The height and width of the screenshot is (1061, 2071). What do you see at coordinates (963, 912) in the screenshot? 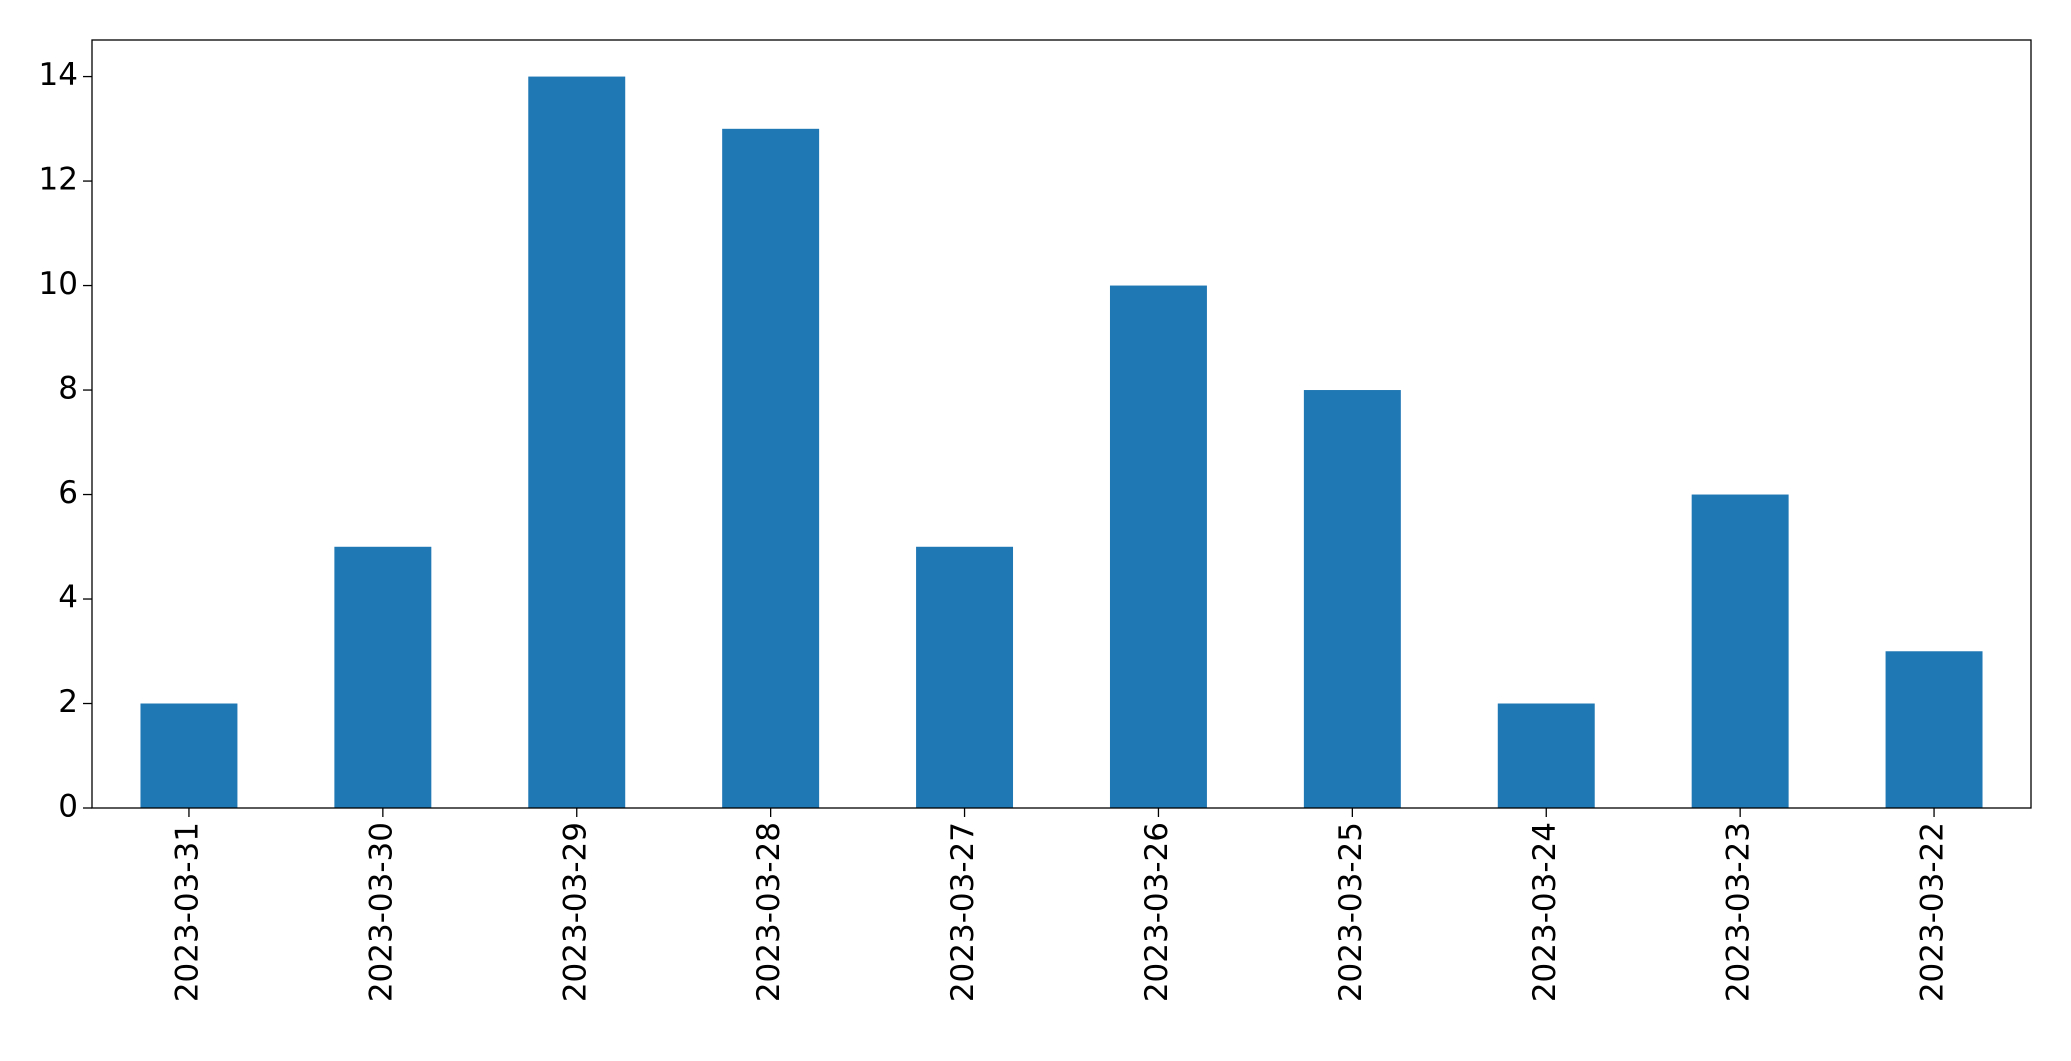
I see `x-tick-label: 2023-03-27` at bounding box center [963, 912].